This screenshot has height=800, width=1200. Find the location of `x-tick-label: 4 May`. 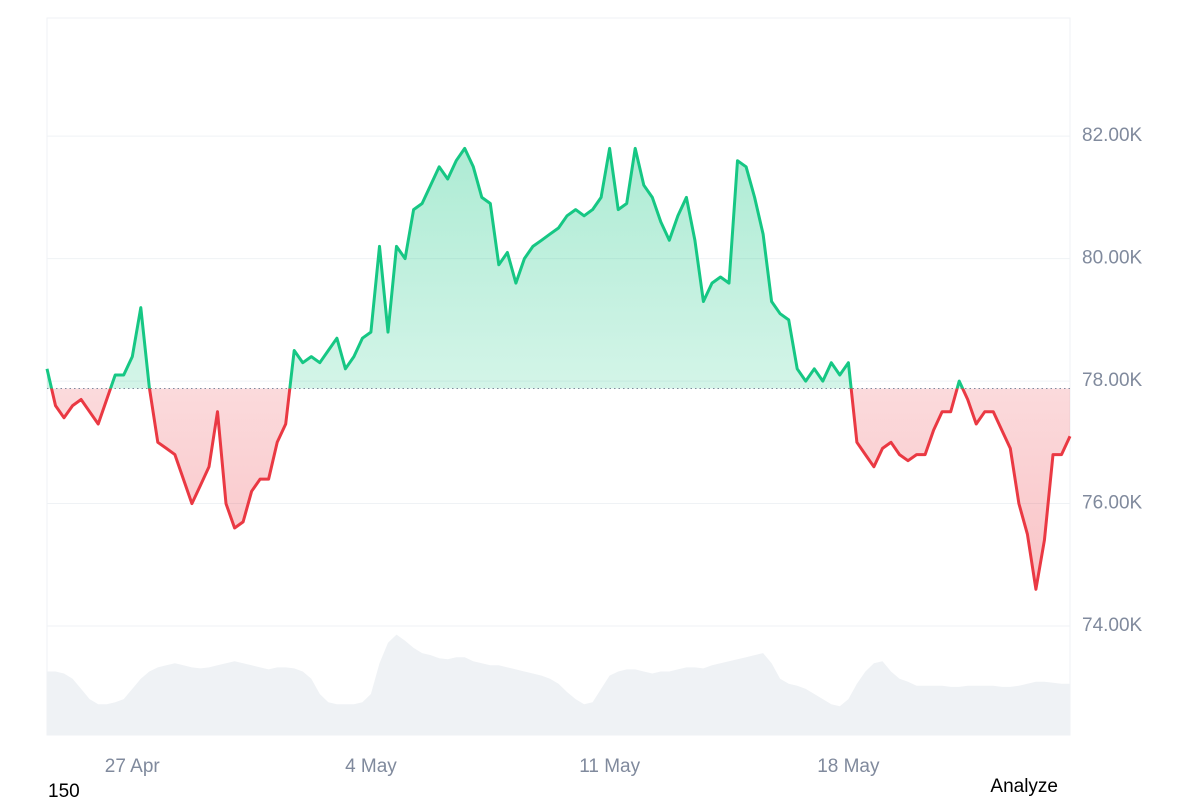

x-tick-label: 4 May is located at coordinates (371, 766).